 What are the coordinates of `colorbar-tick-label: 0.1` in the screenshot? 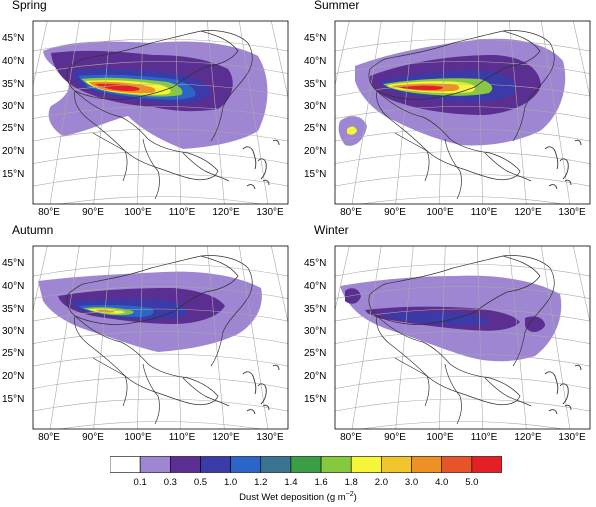 It's located at (140, 482).